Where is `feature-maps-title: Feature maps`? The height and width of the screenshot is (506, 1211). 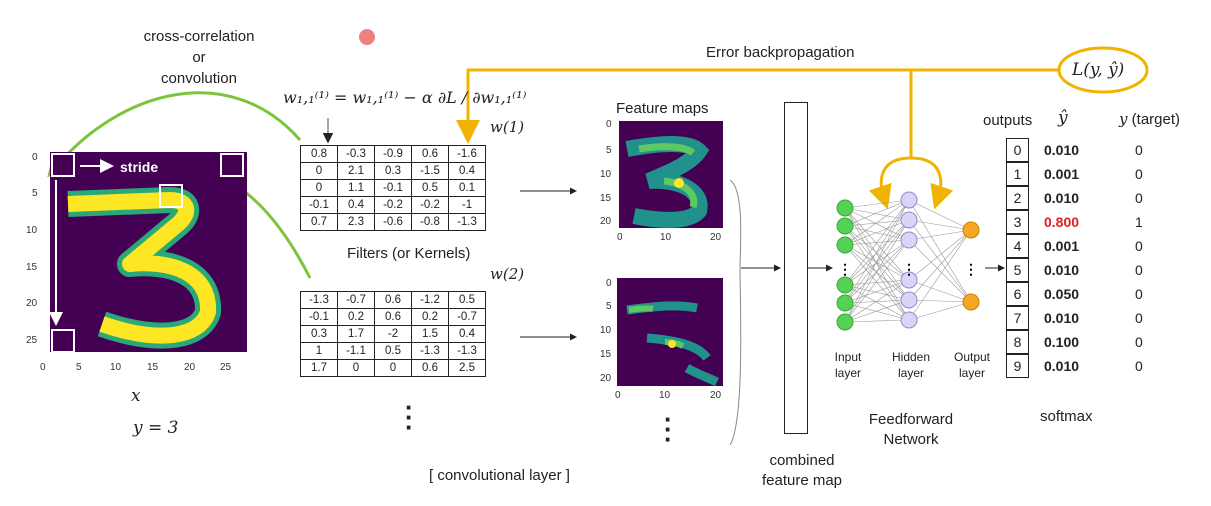 feature-maps-title: Feature maps is located at coordinates (662, 108).